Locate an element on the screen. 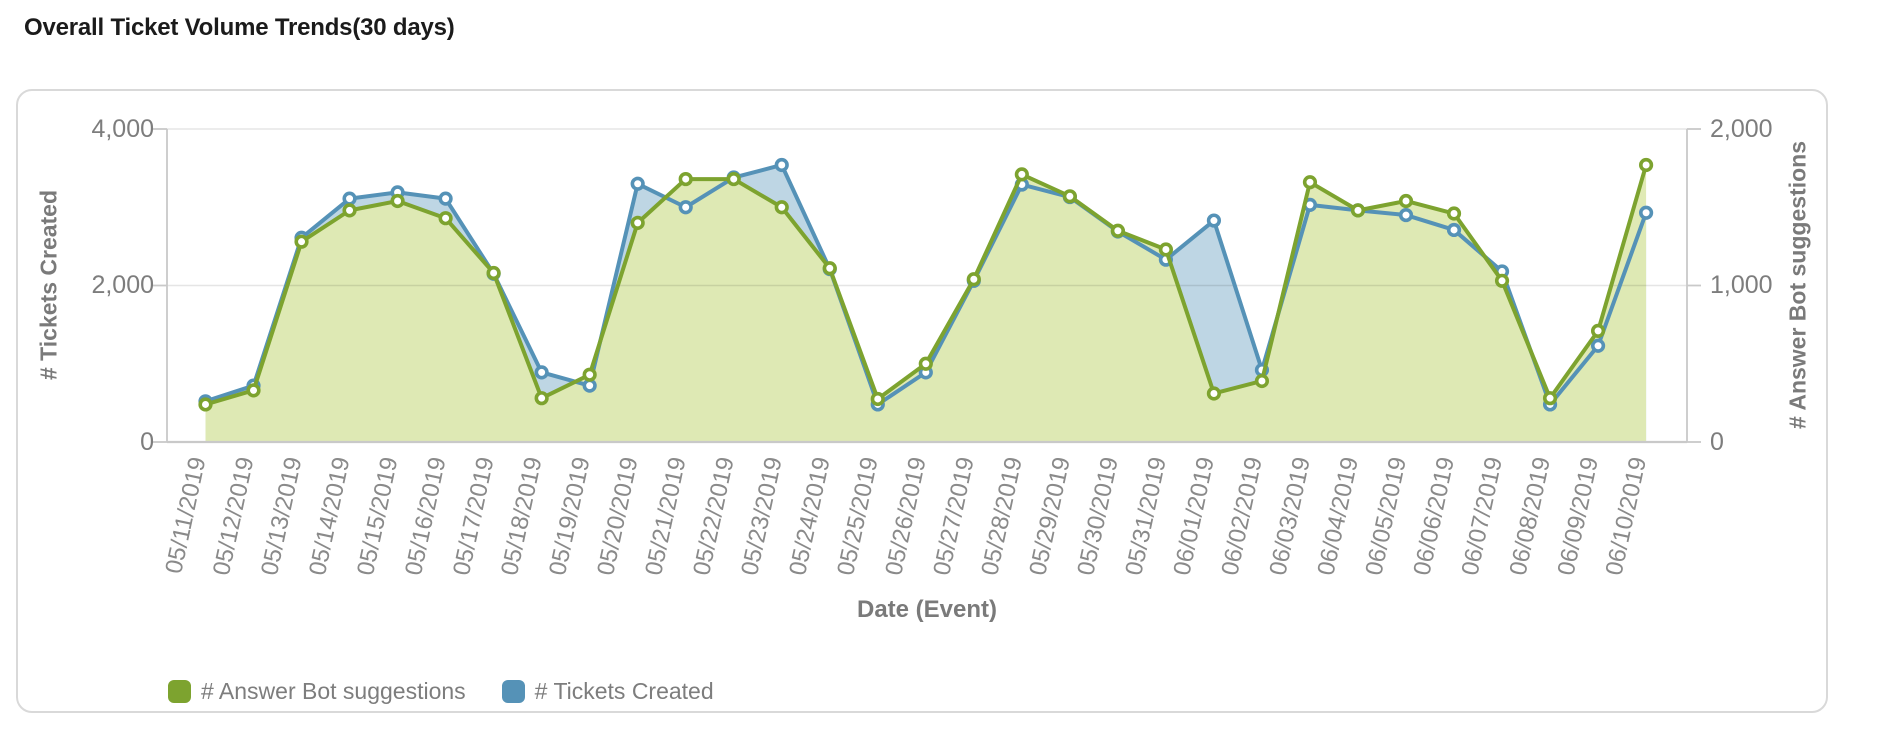 Image resolution: width=1878 pixels, height=734 pixels. right-axis-title: # Answer Bot suggestions is located at coordinates (1797, 285).